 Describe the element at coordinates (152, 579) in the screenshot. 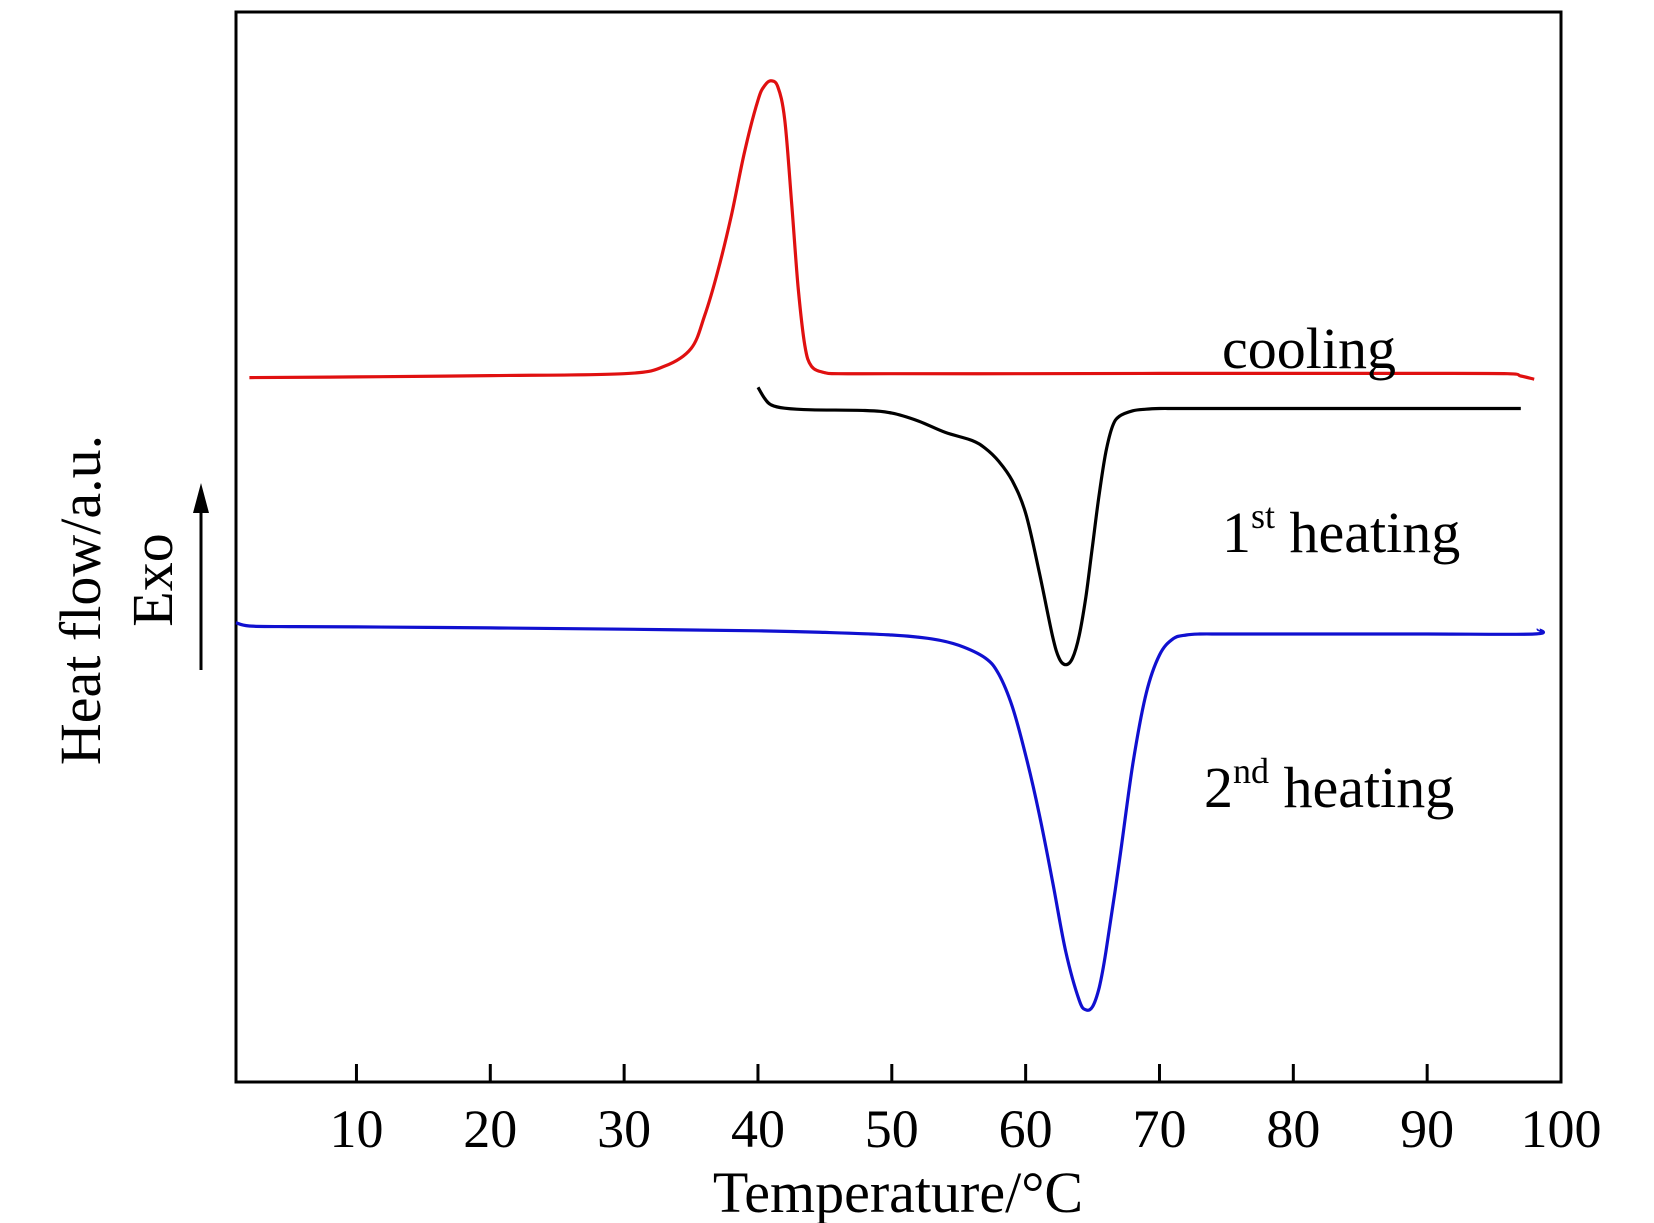

I see `exo-label: Exo` at that location.